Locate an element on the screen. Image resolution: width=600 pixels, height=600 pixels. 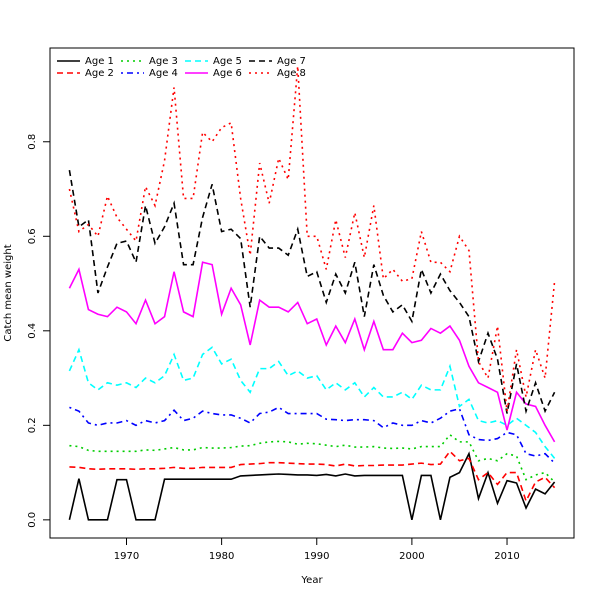
y-tick-label: 0.2 is located at coordinates (32, 425).